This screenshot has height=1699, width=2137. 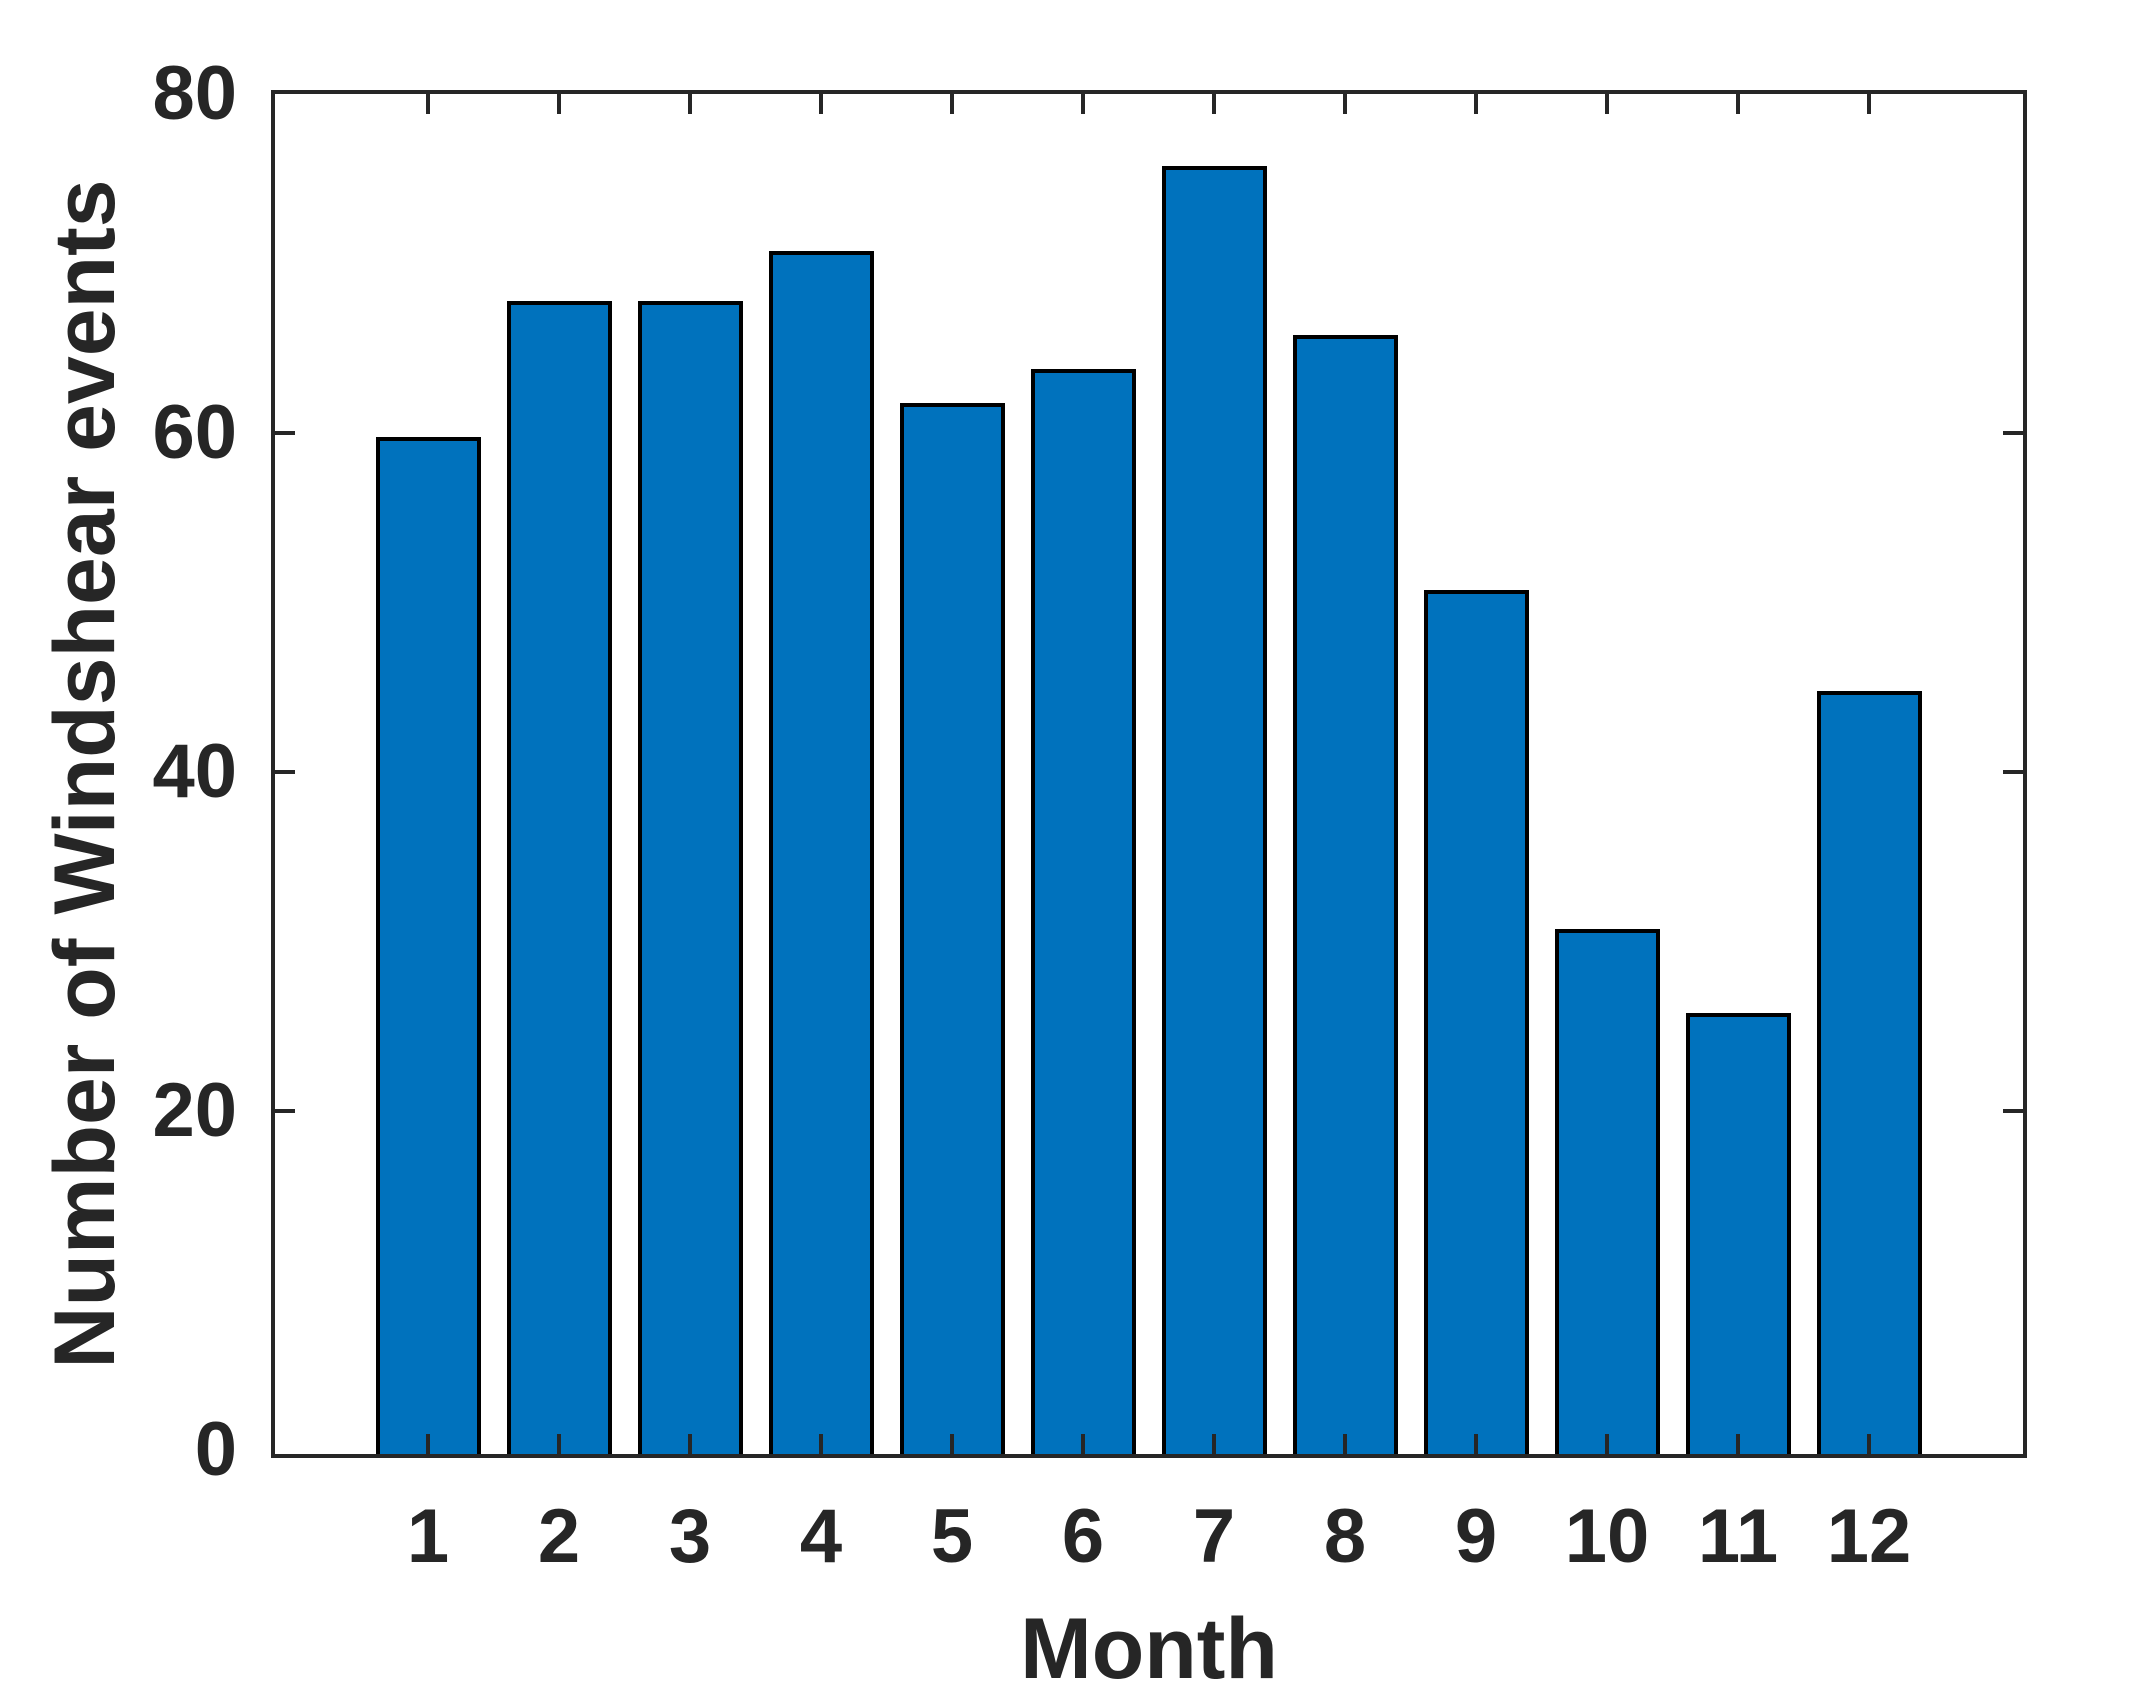 I want to click on x-tick-label-4: 4, so click(x=821, y=1536).